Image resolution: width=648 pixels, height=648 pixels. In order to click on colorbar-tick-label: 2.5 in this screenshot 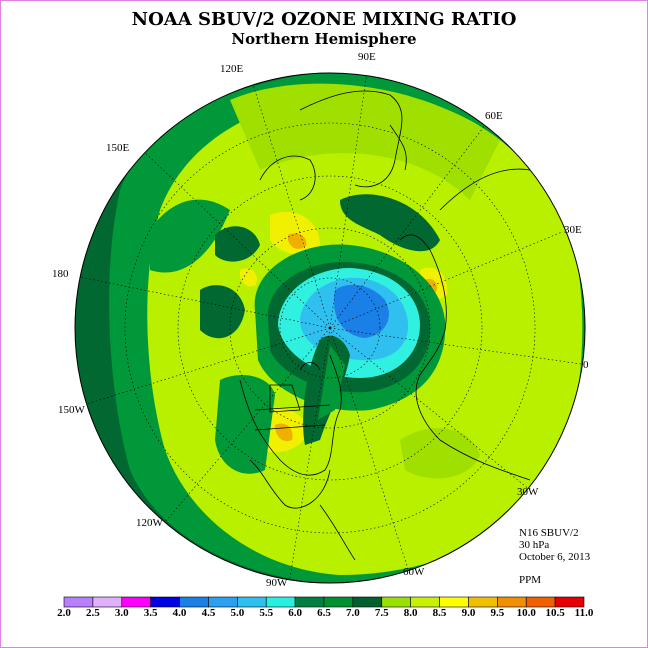, I will do `click(93, 613)`.